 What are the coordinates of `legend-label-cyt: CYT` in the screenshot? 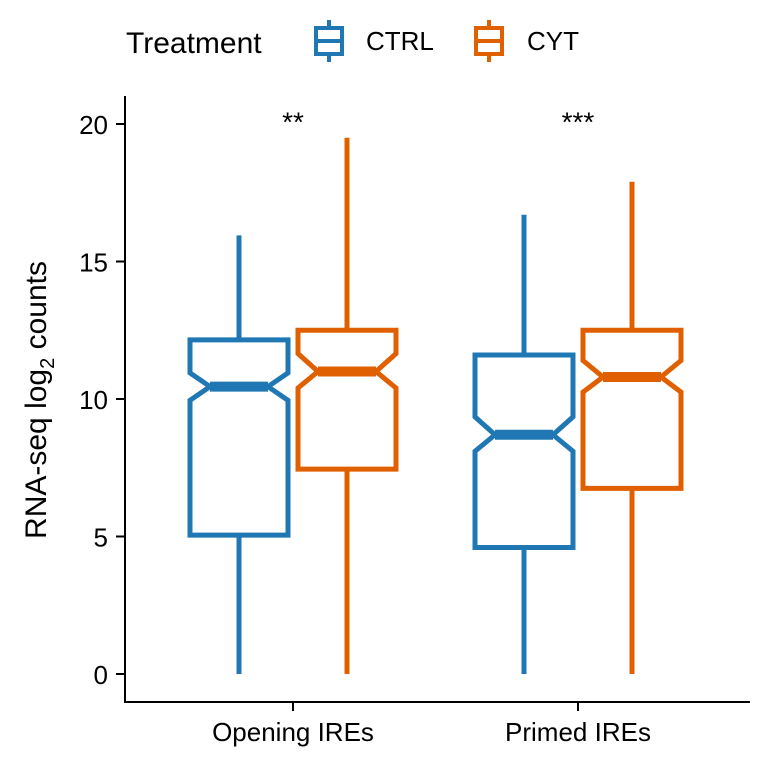 It's located at (553, 41).